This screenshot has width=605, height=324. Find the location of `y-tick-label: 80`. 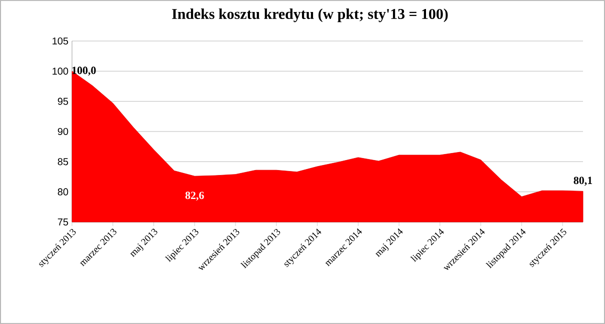

y-tick-label: 80 is located at coordinates (63, 192).